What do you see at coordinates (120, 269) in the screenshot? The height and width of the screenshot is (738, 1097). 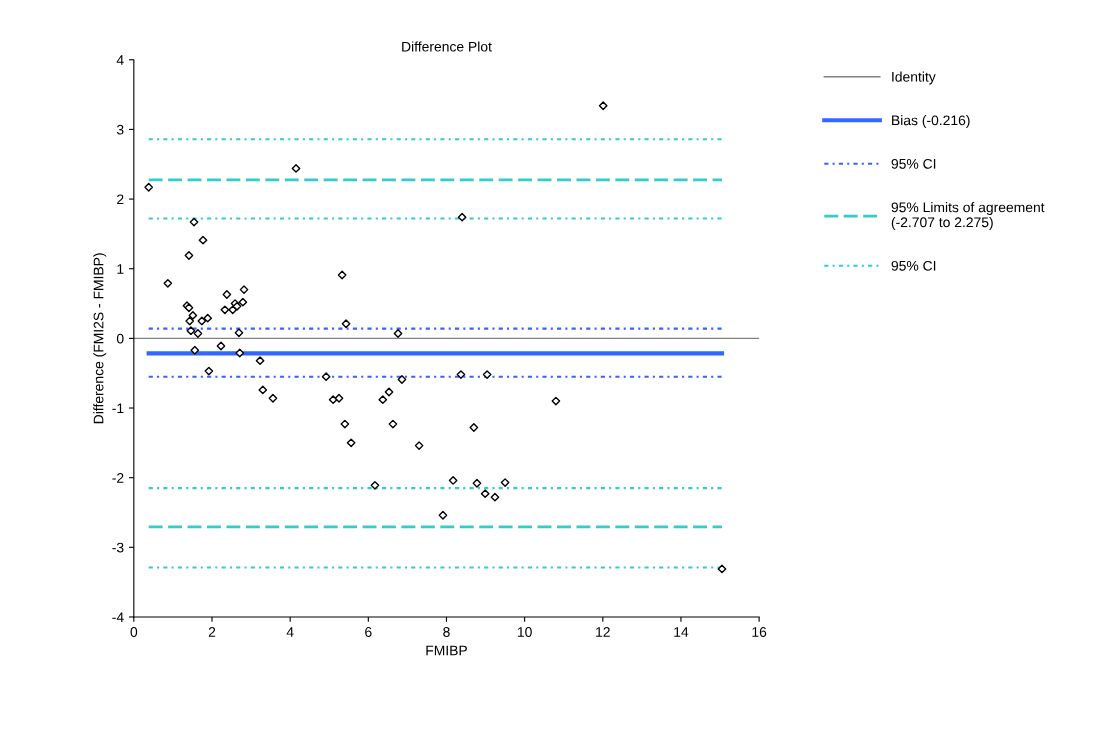 I see `y-tick-label: 1` at bounding box center [120, 269].